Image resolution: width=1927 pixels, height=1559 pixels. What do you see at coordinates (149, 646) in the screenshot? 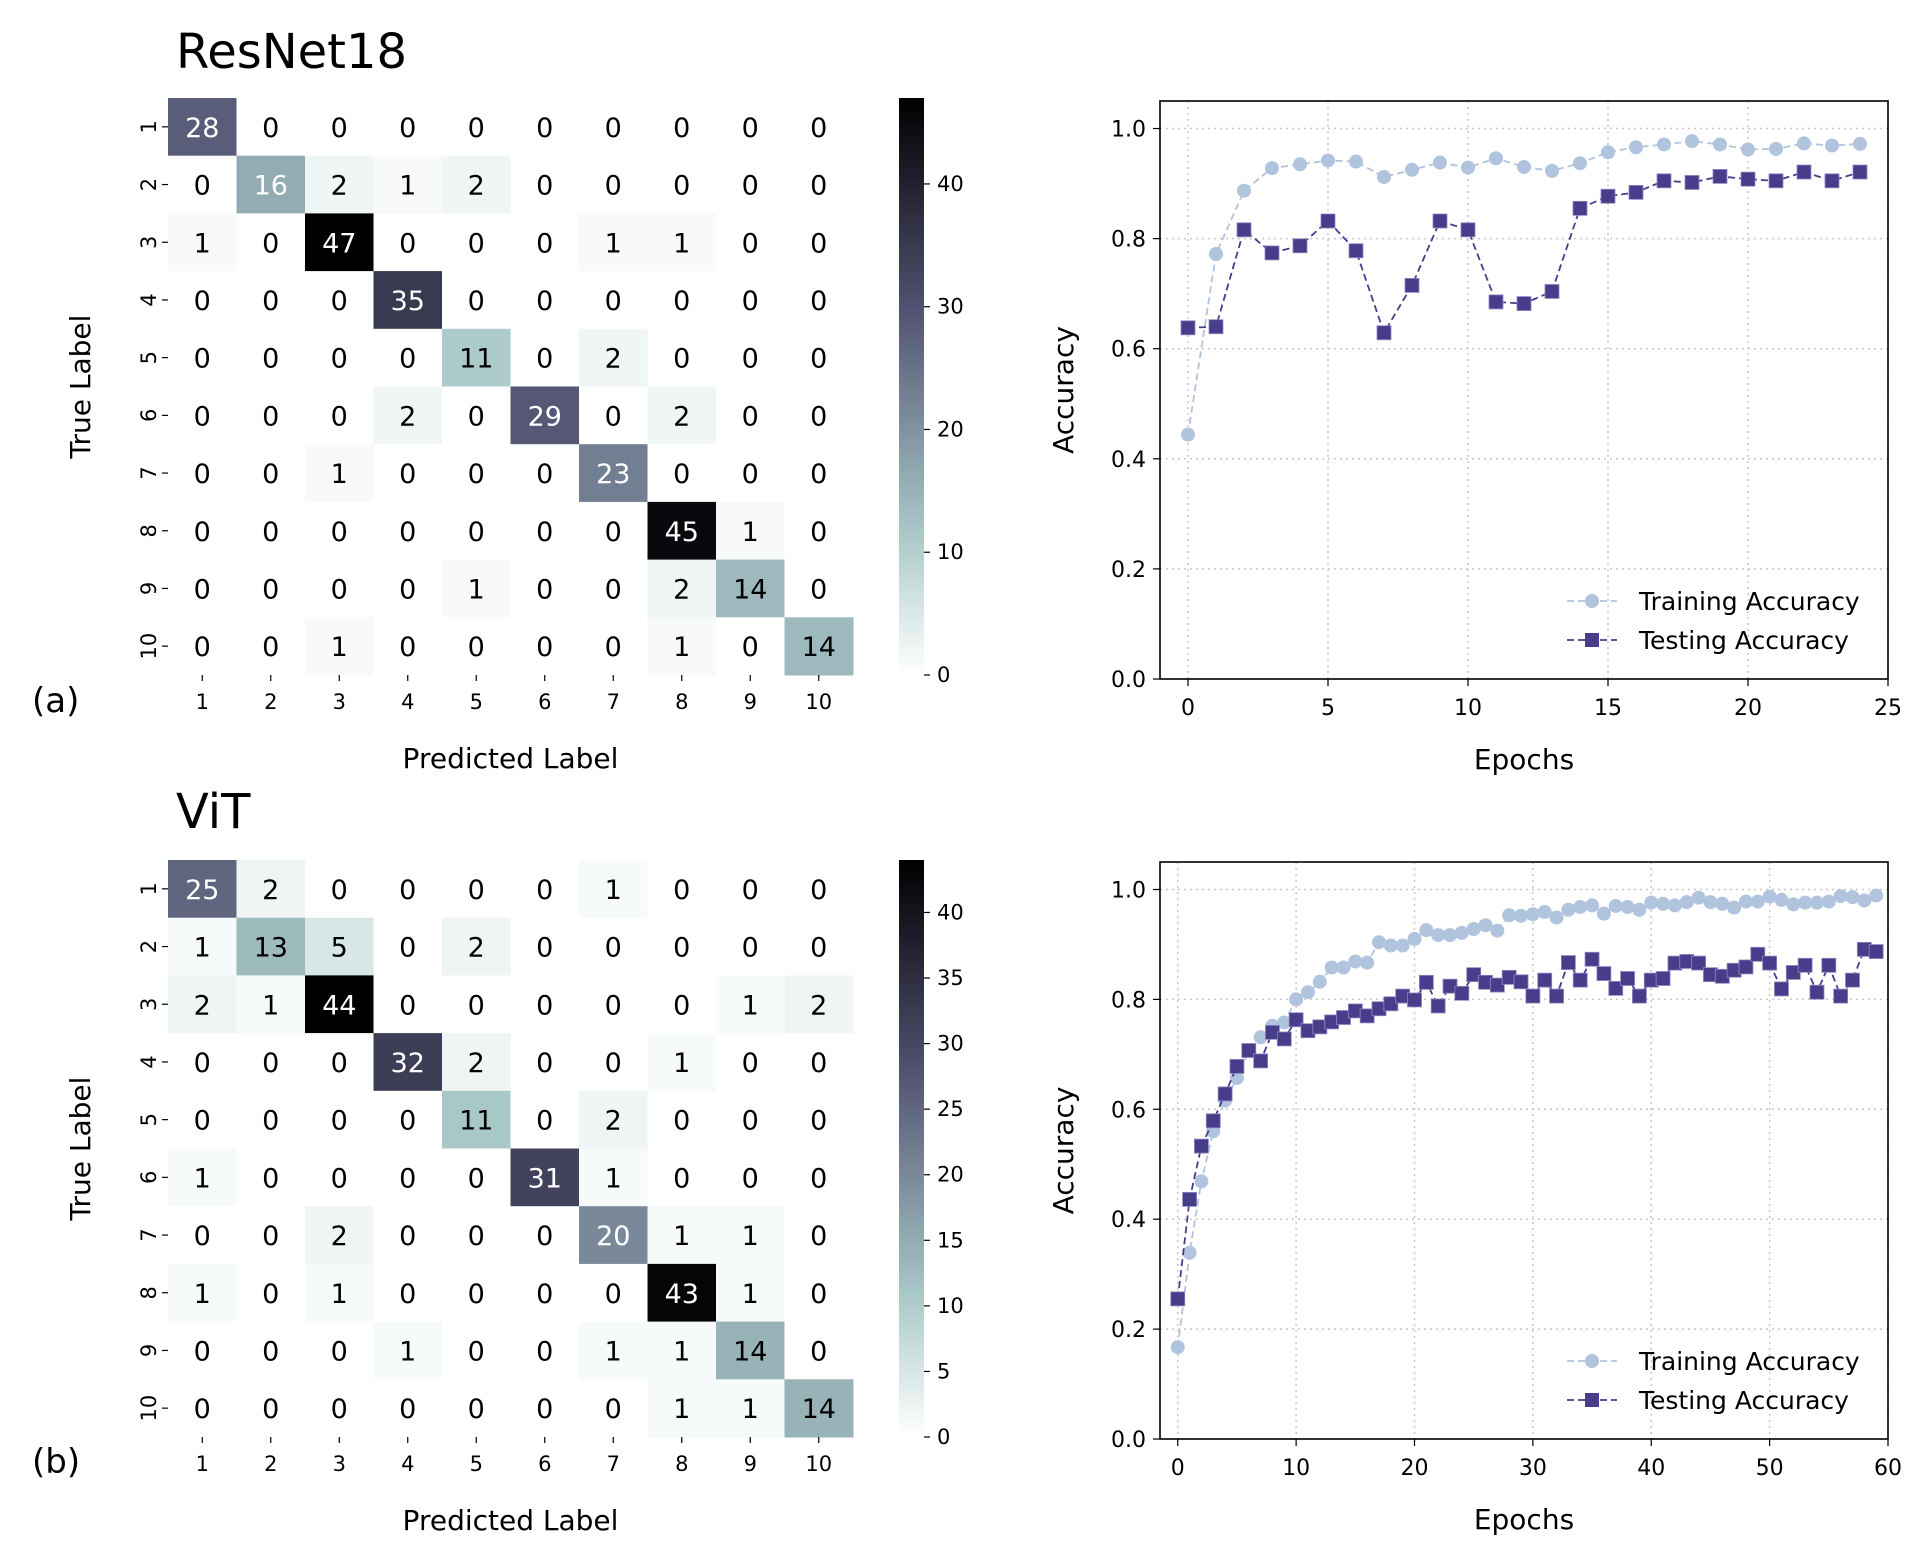
I see `y-tick-label: 10` at bounding box center [149, 646].